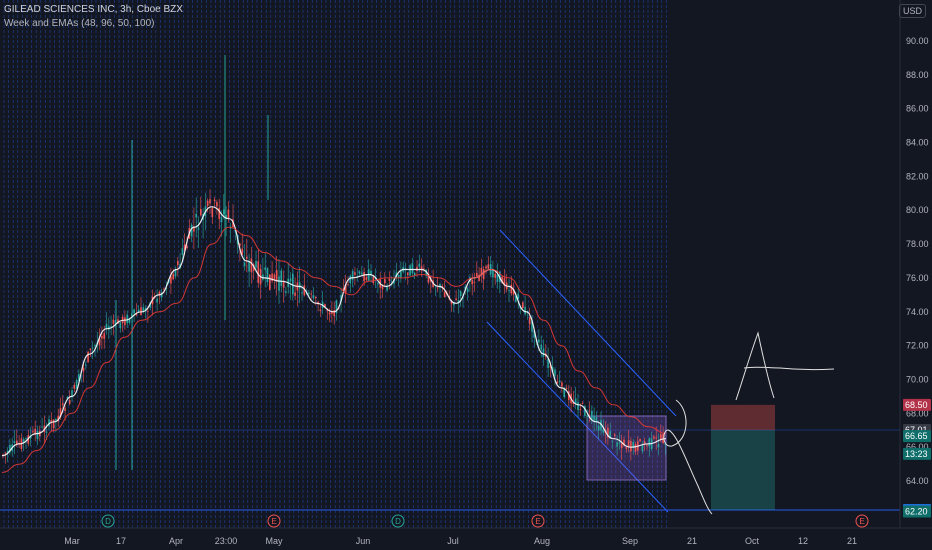 The width and height of the screenshot is (932, 550). I want to click on indicator-legend: Week and EMAs (48, 96, 50, 100), so click(79, 23).